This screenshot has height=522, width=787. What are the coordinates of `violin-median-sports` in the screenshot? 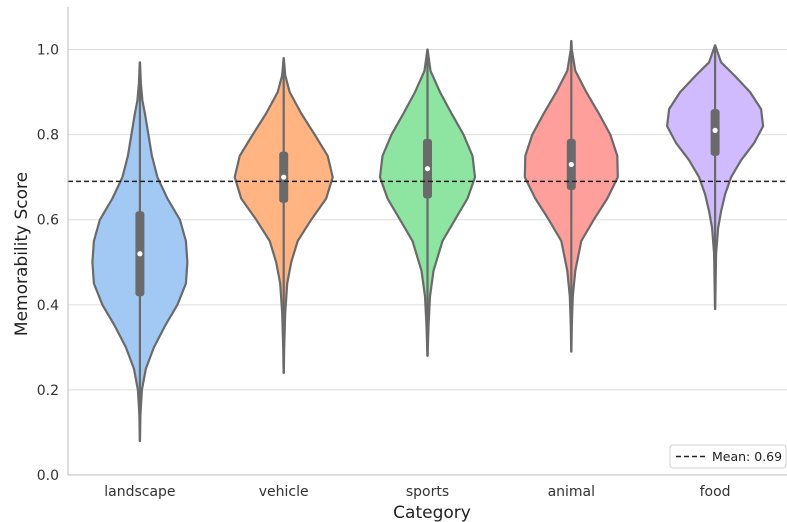 It's located at (427, 169).